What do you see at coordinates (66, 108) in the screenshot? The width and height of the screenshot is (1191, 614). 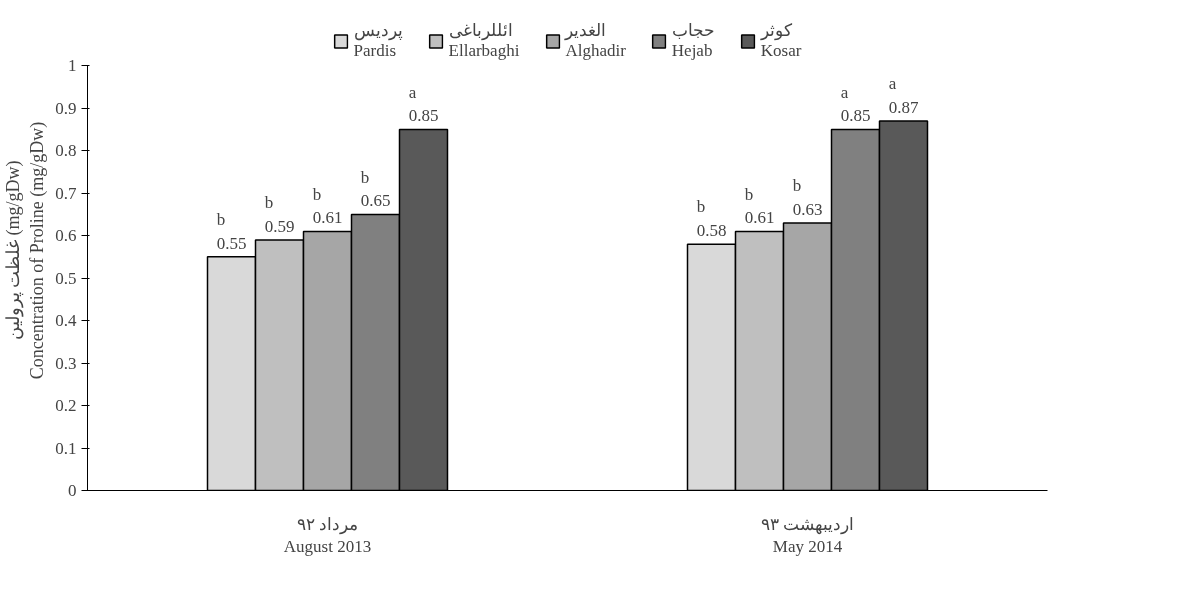 I see `y-tick-label: 0.9` at bounding box center [66, 108].